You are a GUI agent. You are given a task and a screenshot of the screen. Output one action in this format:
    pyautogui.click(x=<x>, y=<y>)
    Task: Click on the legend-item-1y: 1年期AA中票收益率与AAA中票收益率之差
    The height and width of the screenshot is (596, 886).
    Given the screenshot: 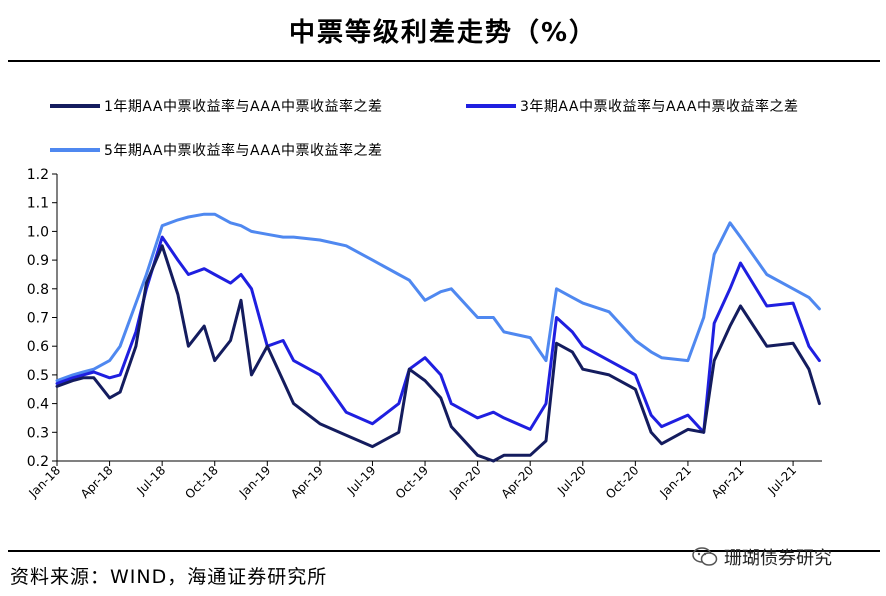 What is the action you would take?
    pyautogui.click(x=216, y=106)
    